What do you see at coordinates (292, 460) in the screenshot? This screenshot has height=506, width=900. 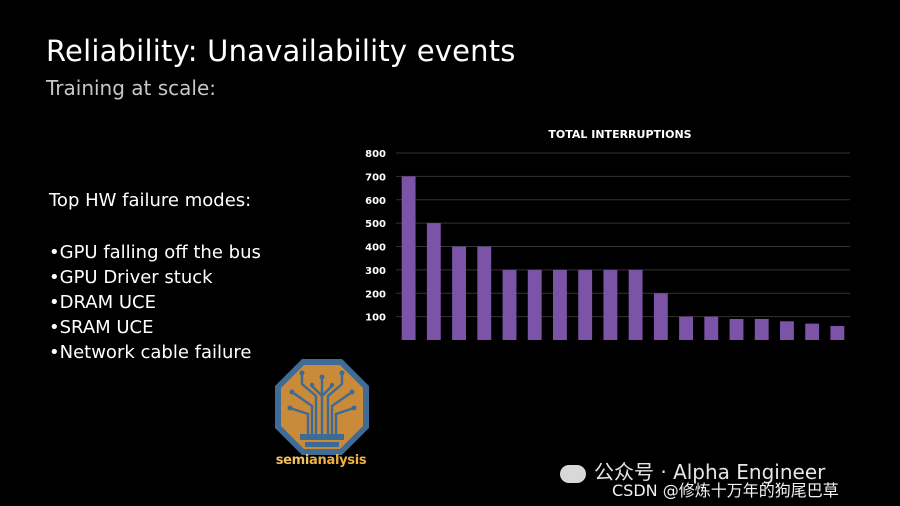 I see `logo-text-semi: semi` at bounding box center [292, 460].